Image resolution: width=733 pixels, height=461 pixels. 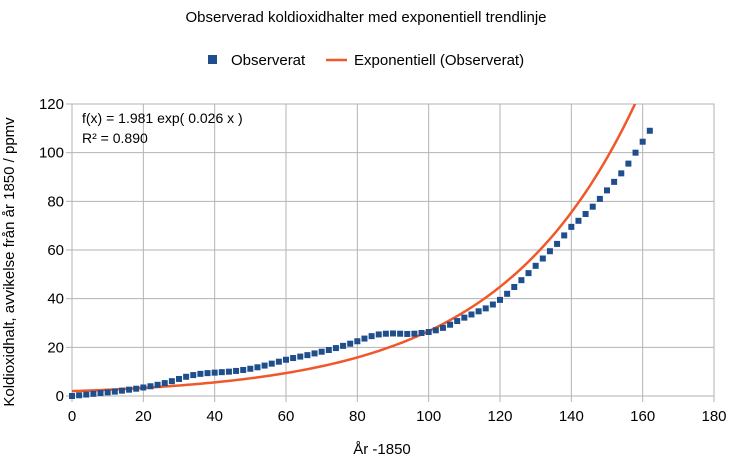 What do you see at coordinates (439, 60) in the screenshot?
I see `legend-label-exponentiell: Exponentiell (Observerat)` at bounding box center [439, 60].